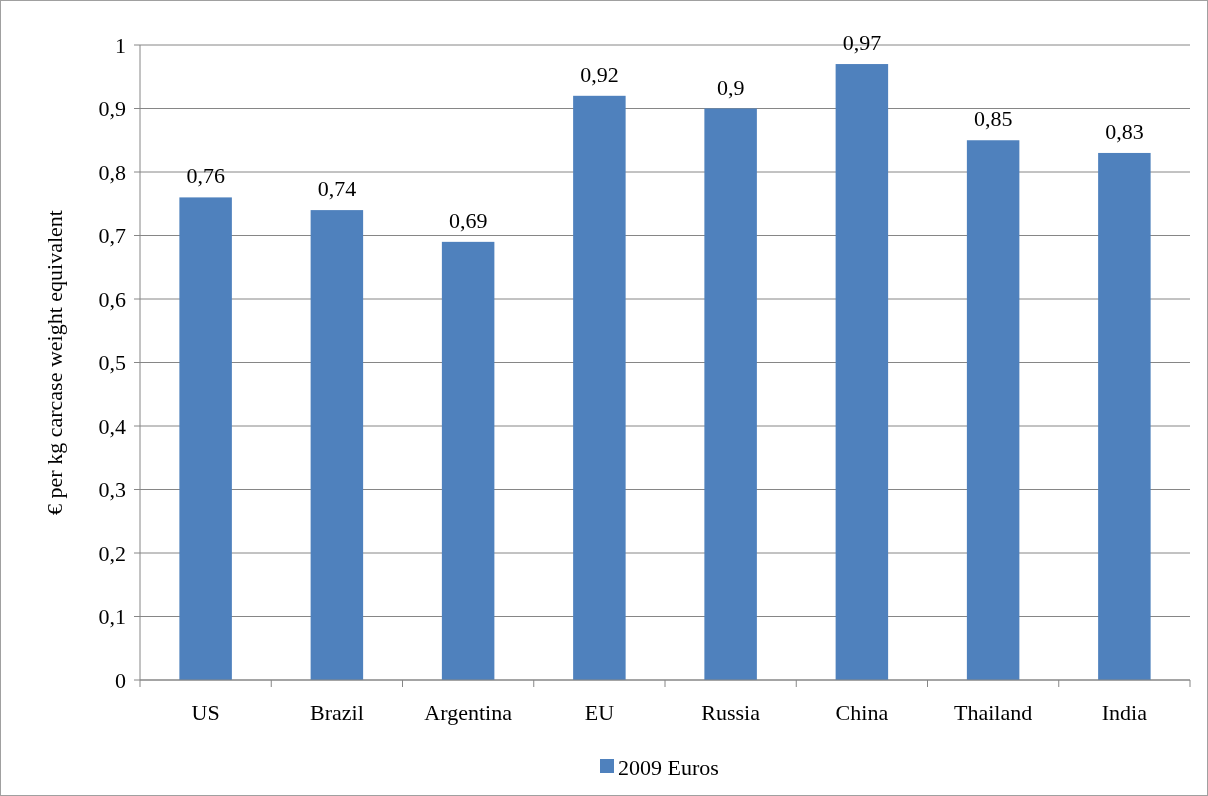 This screenshot has width=1208, height=796. What do you see at coordinates (112, 363) in the screenshot?
I see `y-tick-label: 0,5` at bounding box center [112, 363].